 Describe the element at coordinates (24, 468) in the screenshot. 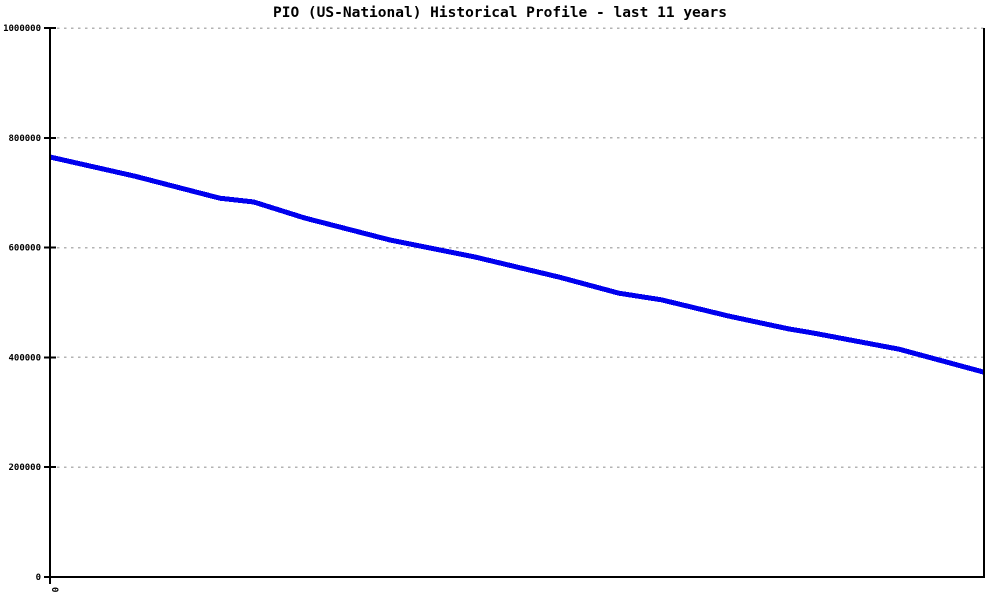

I see `y-tick-label: 200000` at that location.